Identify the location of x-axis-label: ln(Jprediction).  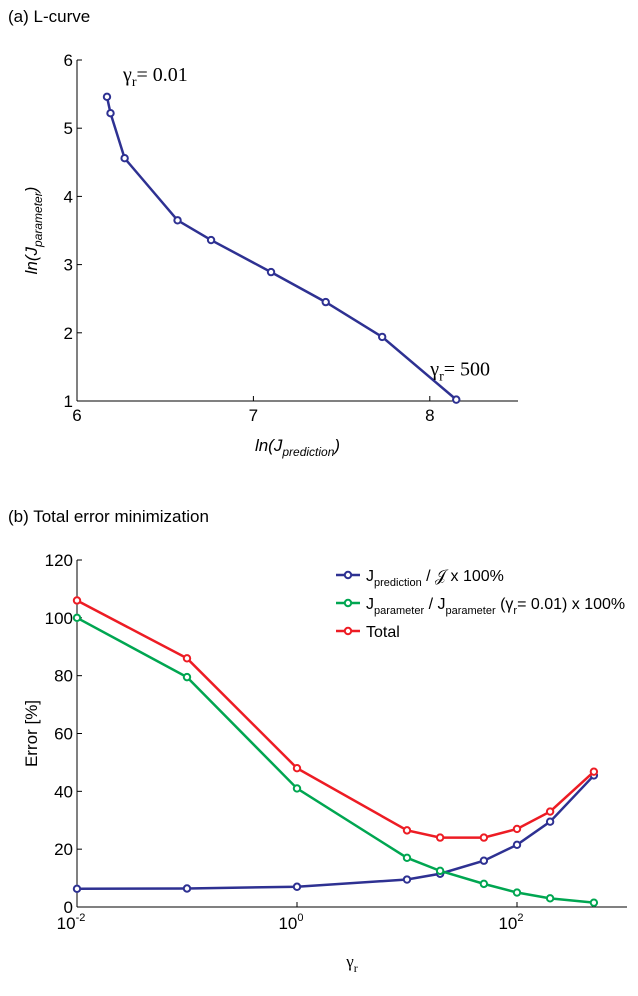
(297, 447).